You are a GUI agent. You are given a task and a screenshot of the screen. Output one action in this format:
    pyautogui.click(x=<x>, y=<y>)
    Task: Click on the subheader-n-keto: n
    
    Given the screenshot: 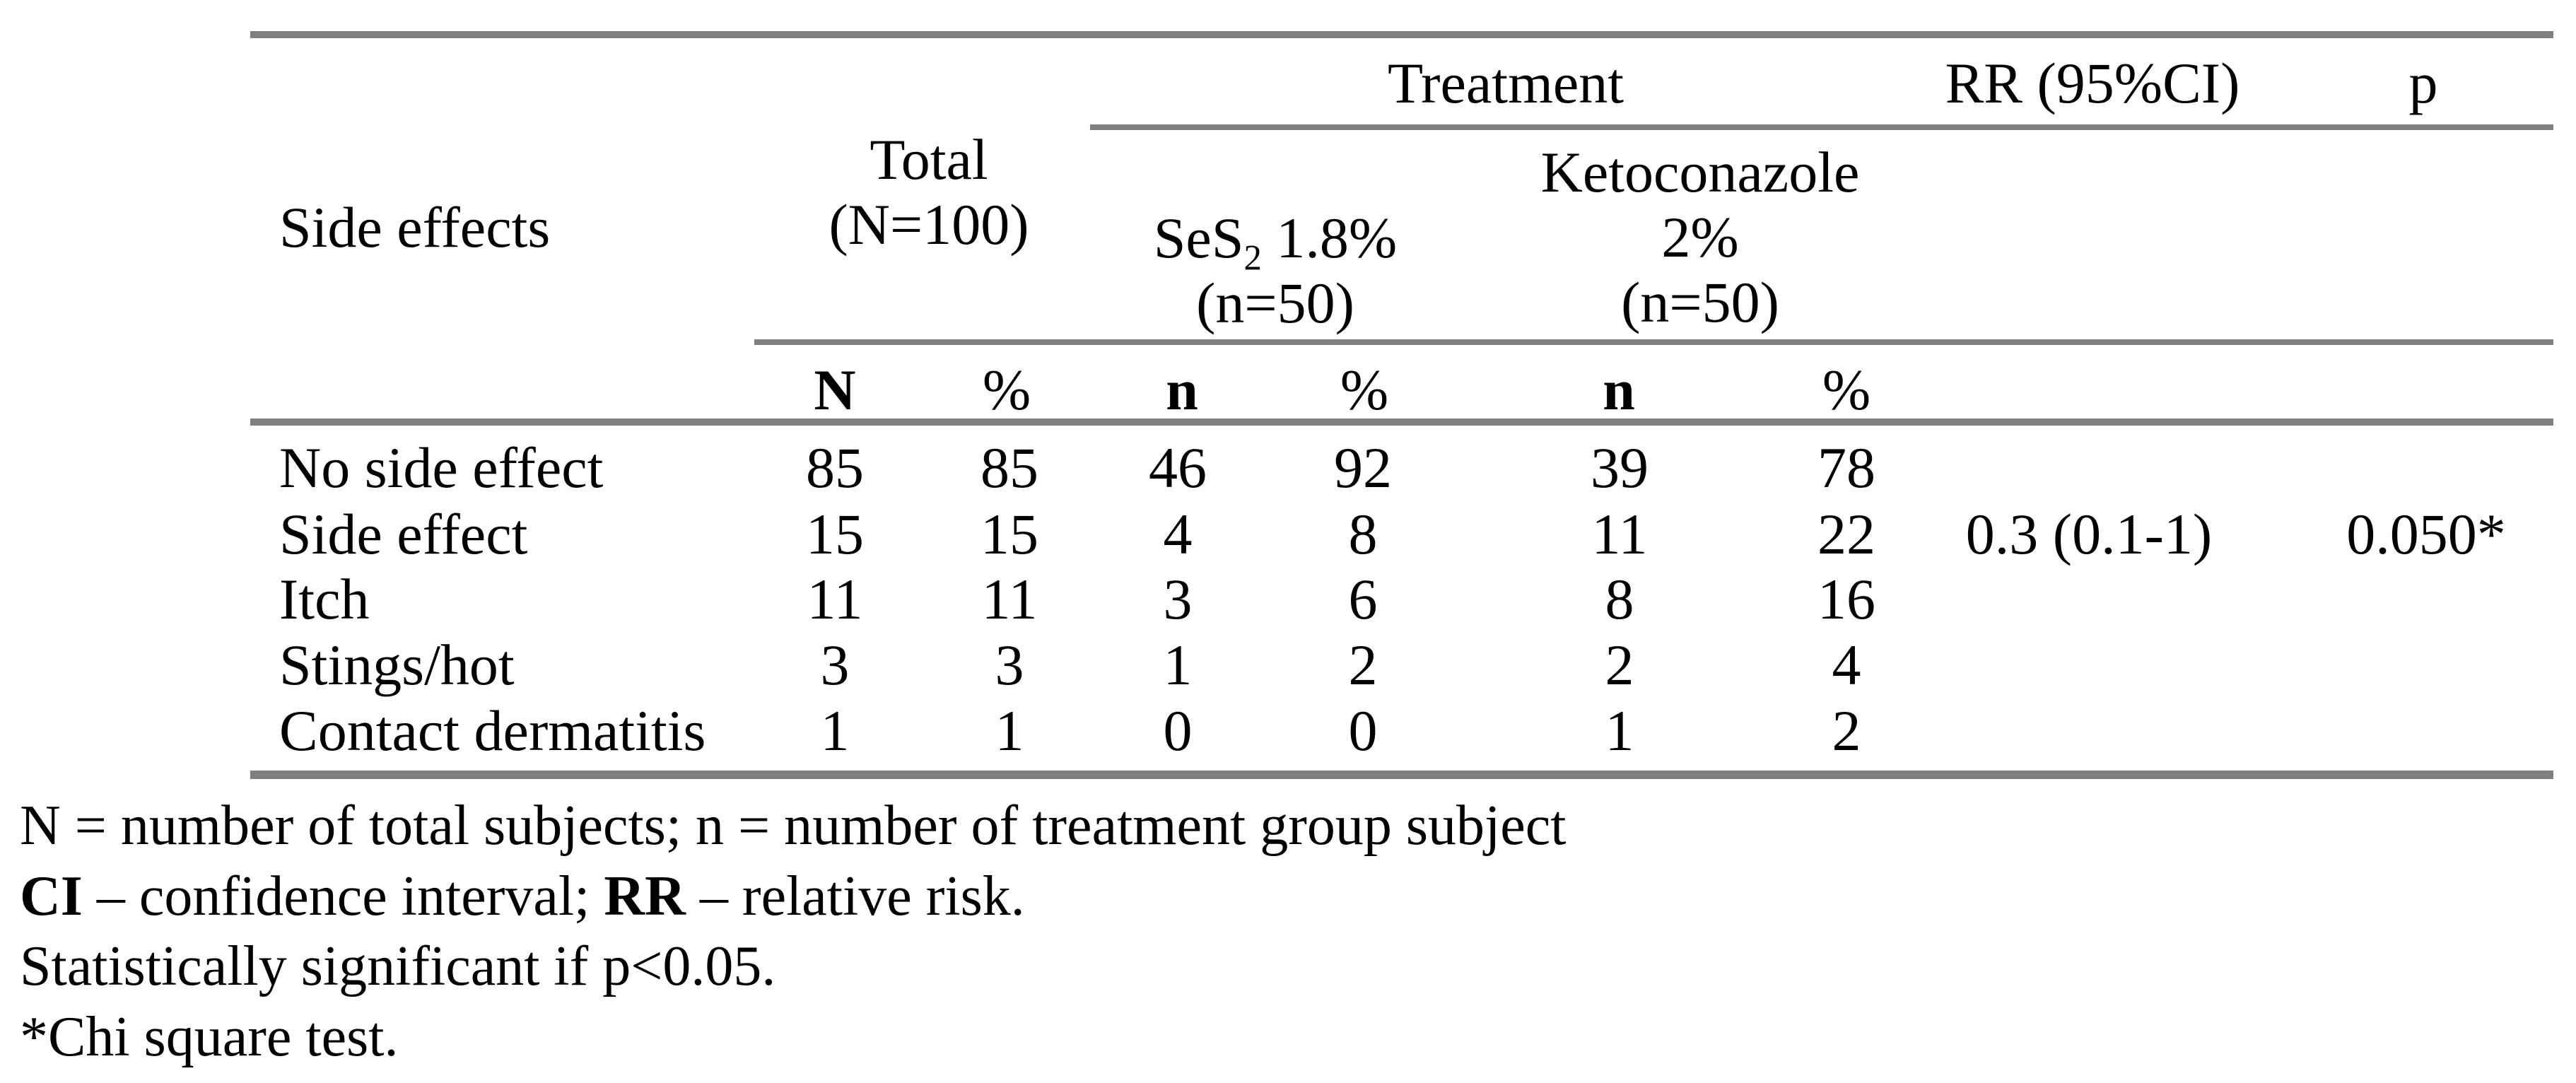 What is the action you would take?
    pyautogui.click(x=1619, y=390)
    